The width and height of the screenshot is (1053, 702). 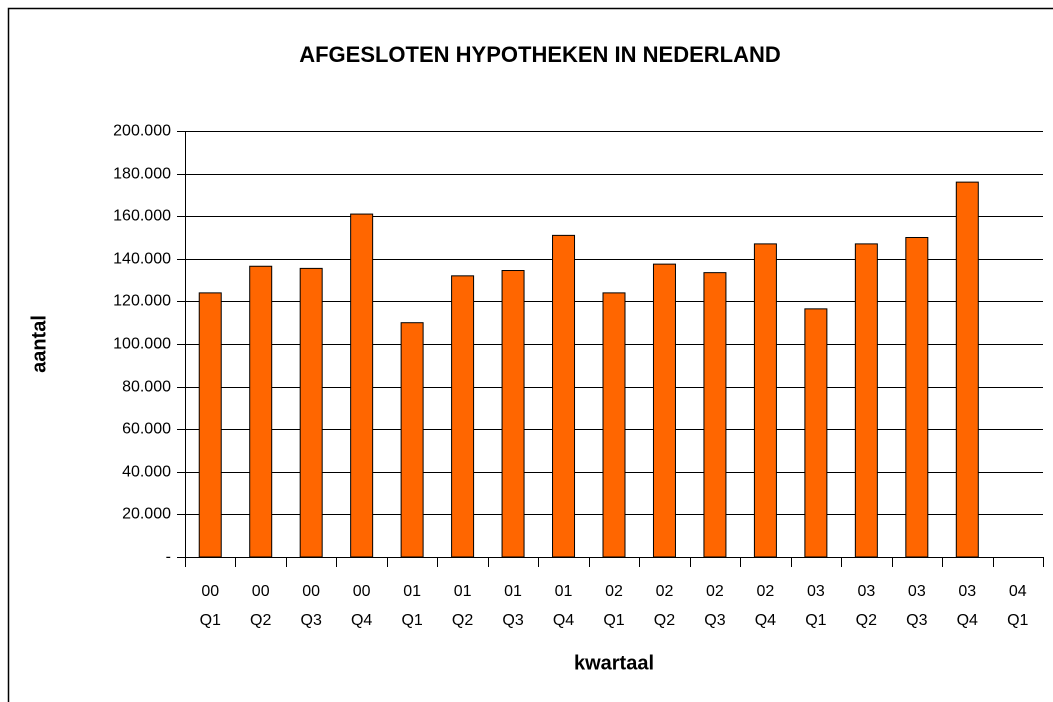 I want to click on y-tick-label: 140.000, so click(x=142, y=259).